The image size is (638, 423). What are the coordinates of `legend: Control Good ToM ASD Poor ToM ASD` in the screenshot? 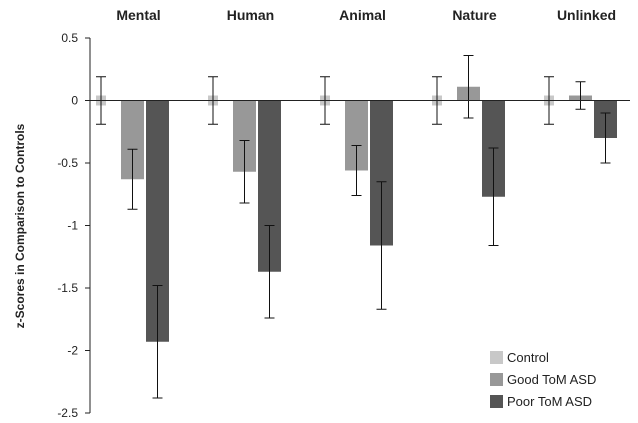 It's located at (543, 379).